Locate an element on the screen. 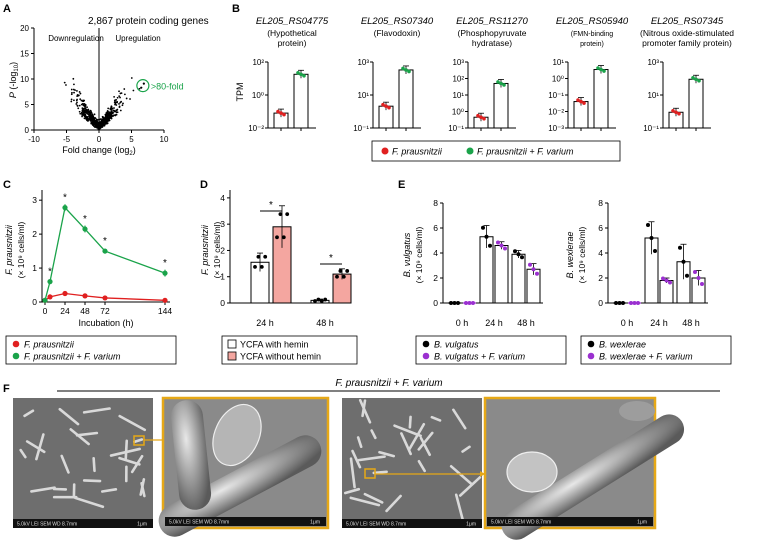 The width and height of the screenshot is (778, 551). panel-label-d: D is located at coordinates (204, 185).